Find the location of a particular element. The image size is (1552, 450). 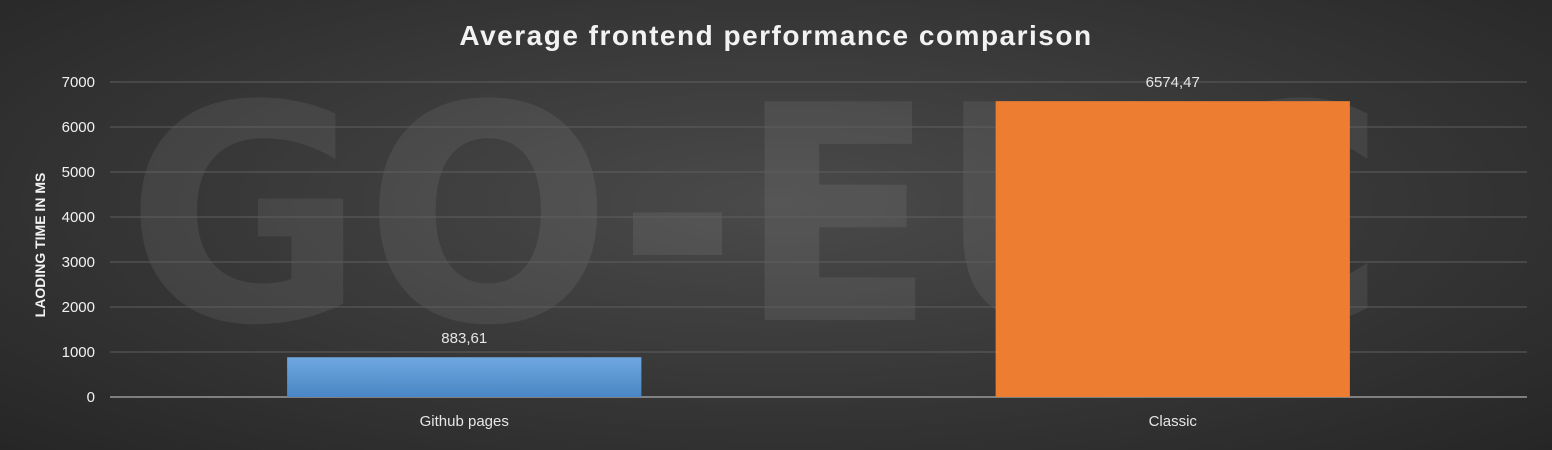

y-axis-label: LAODING TIME IN MS is located at coordinates (40, 245).